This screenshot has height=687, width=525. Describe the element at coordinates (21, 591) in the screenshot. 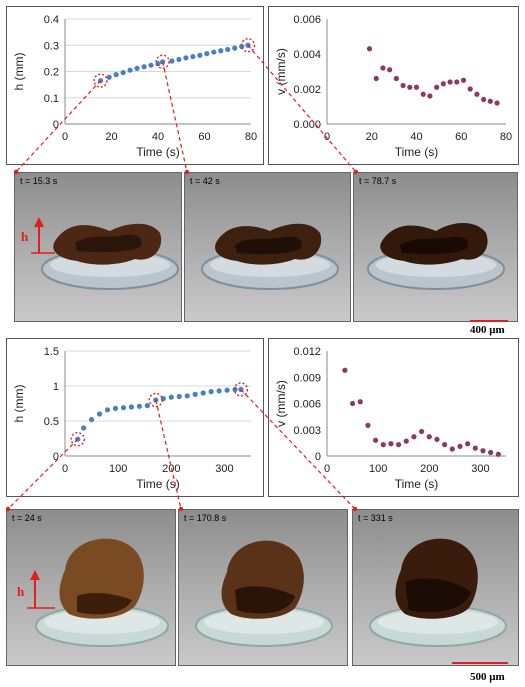

I see `bottom-h-marker: h` at that location.